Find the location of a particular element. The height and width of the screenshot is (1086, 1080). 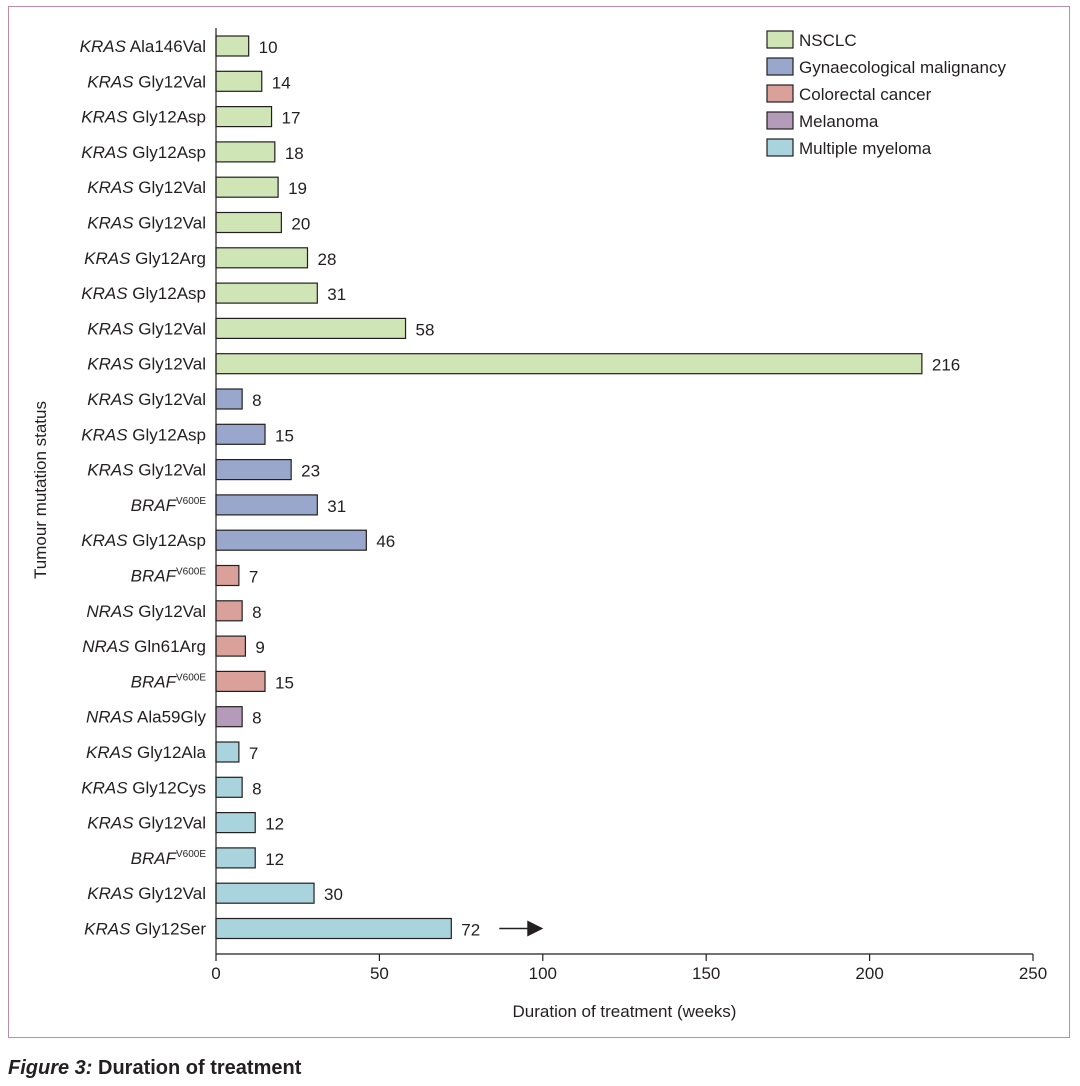

legend-label: Colorectal cancer is located at coordinates (865, 94).